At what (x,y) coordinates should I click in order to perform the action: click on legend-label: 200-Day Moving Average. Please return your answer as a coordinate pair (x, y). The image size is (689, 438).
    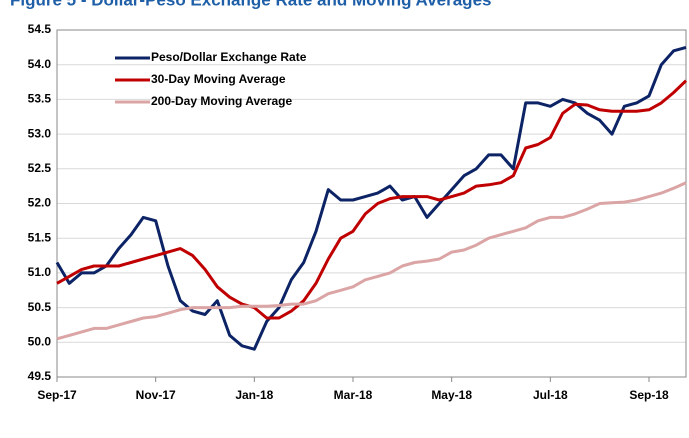
    Looking at the image, I should click on (221, 101).